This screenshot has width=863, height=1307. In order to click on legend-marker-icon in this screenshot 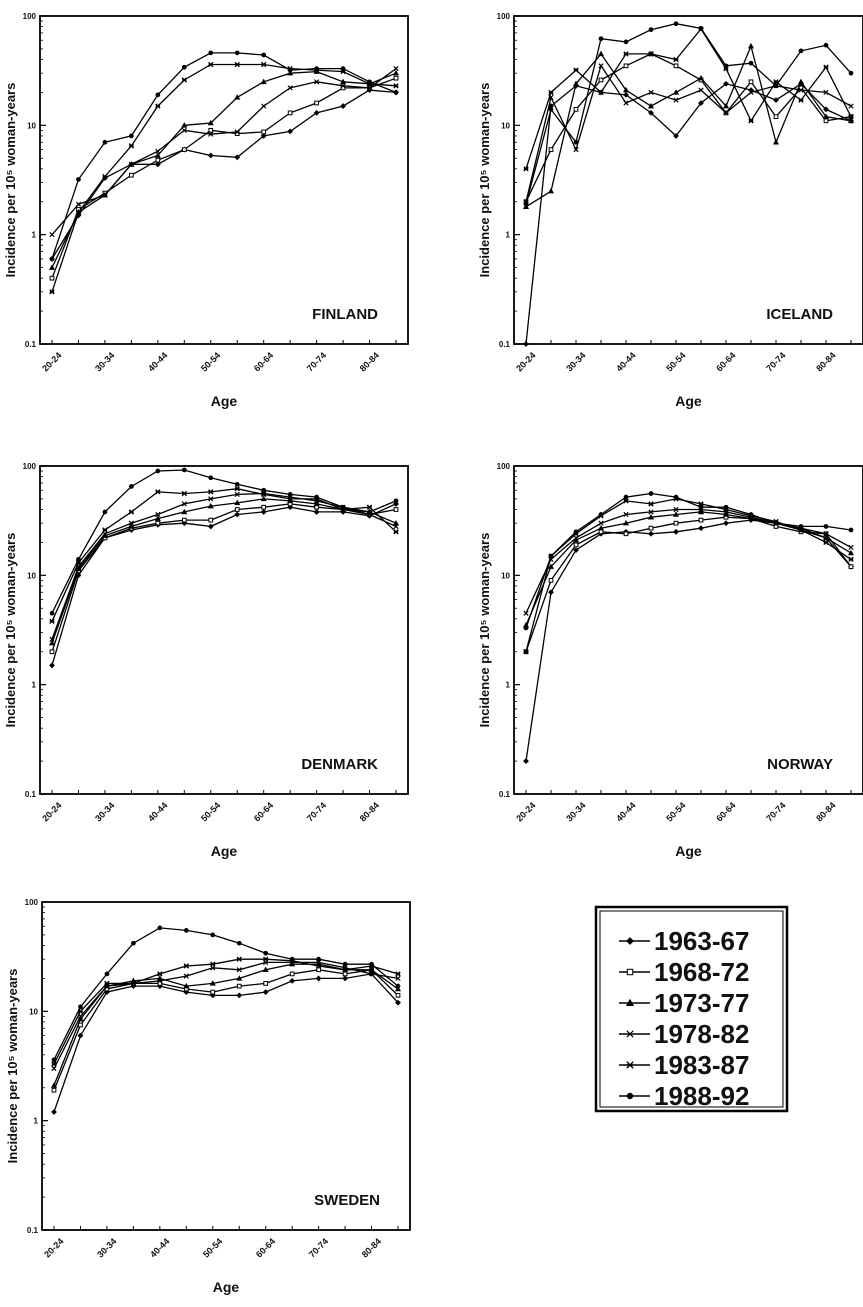, I will do `click(630, 1002)`.